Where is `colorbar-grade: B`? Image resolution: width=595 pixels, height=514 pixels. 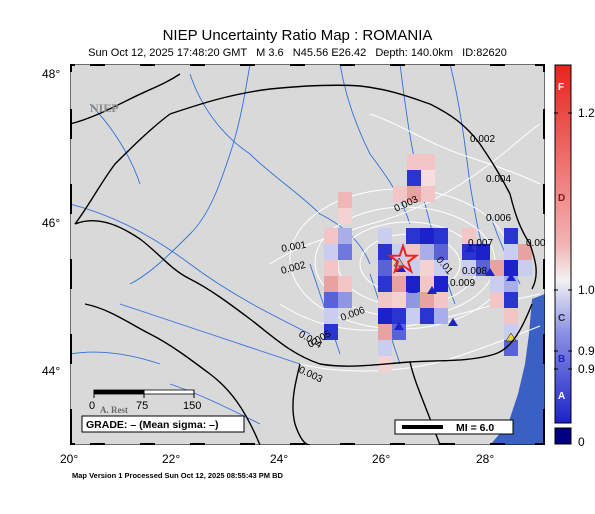 colorbar-grade: B is located at coordinates (562, 359).